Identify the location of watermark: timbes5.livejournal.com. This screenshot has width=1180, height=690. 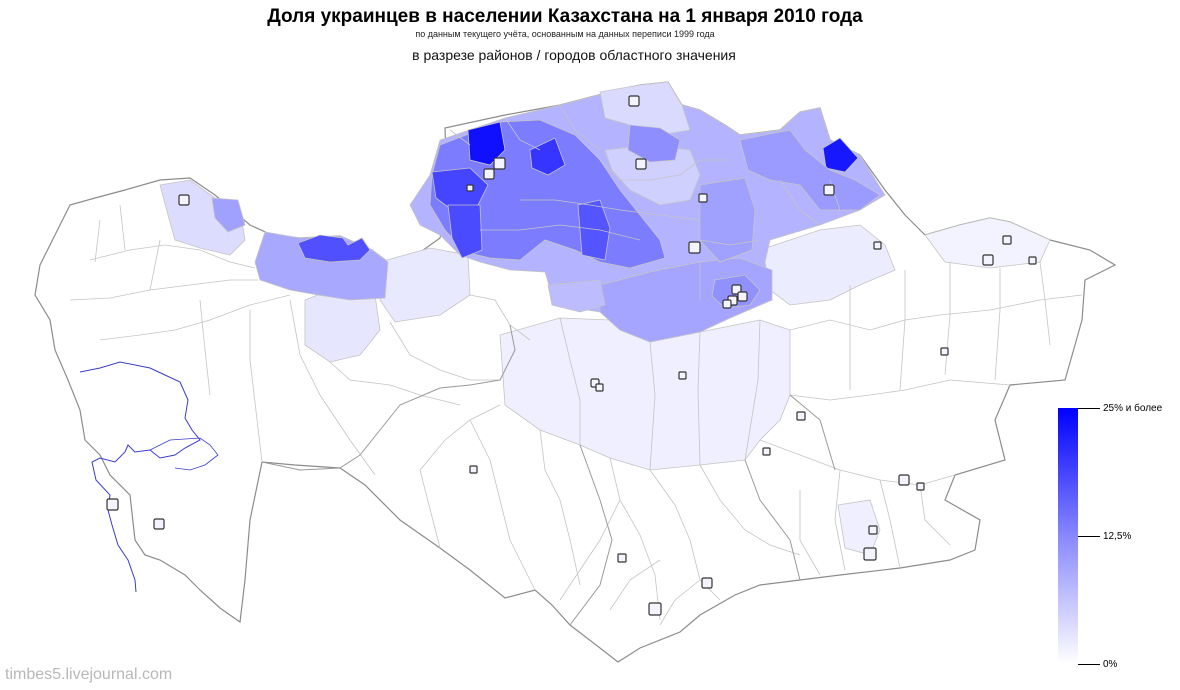
(89, 674).